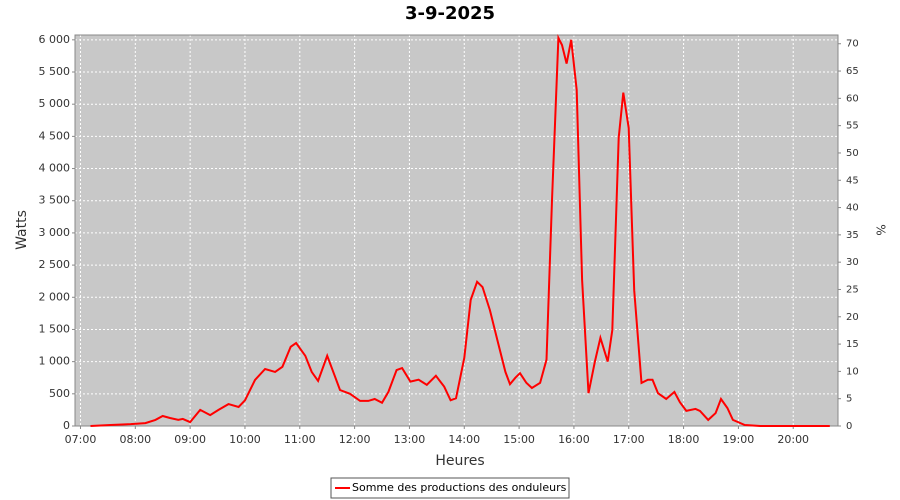 The width and height of the screenshot is (900, 500). What do you see at coordinates (55, 135) in the screenshot?
I see `y-tick-label: 4 500` at bounding box center [55, 135].